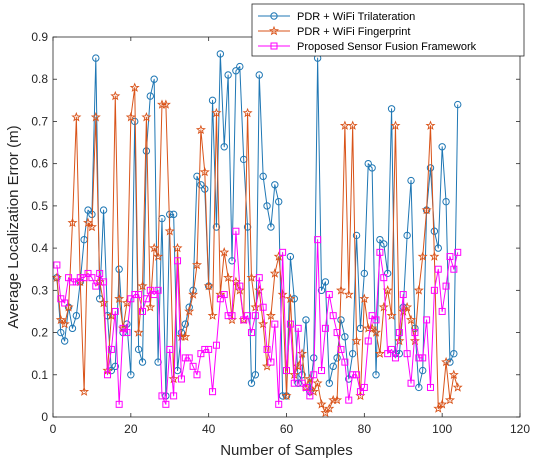 This screenshot has width=550, height=465. What do you see at coordinates (287, 429) in the screenshot?
I see `x-tick-label: 60` at bounding box center [287, 429].